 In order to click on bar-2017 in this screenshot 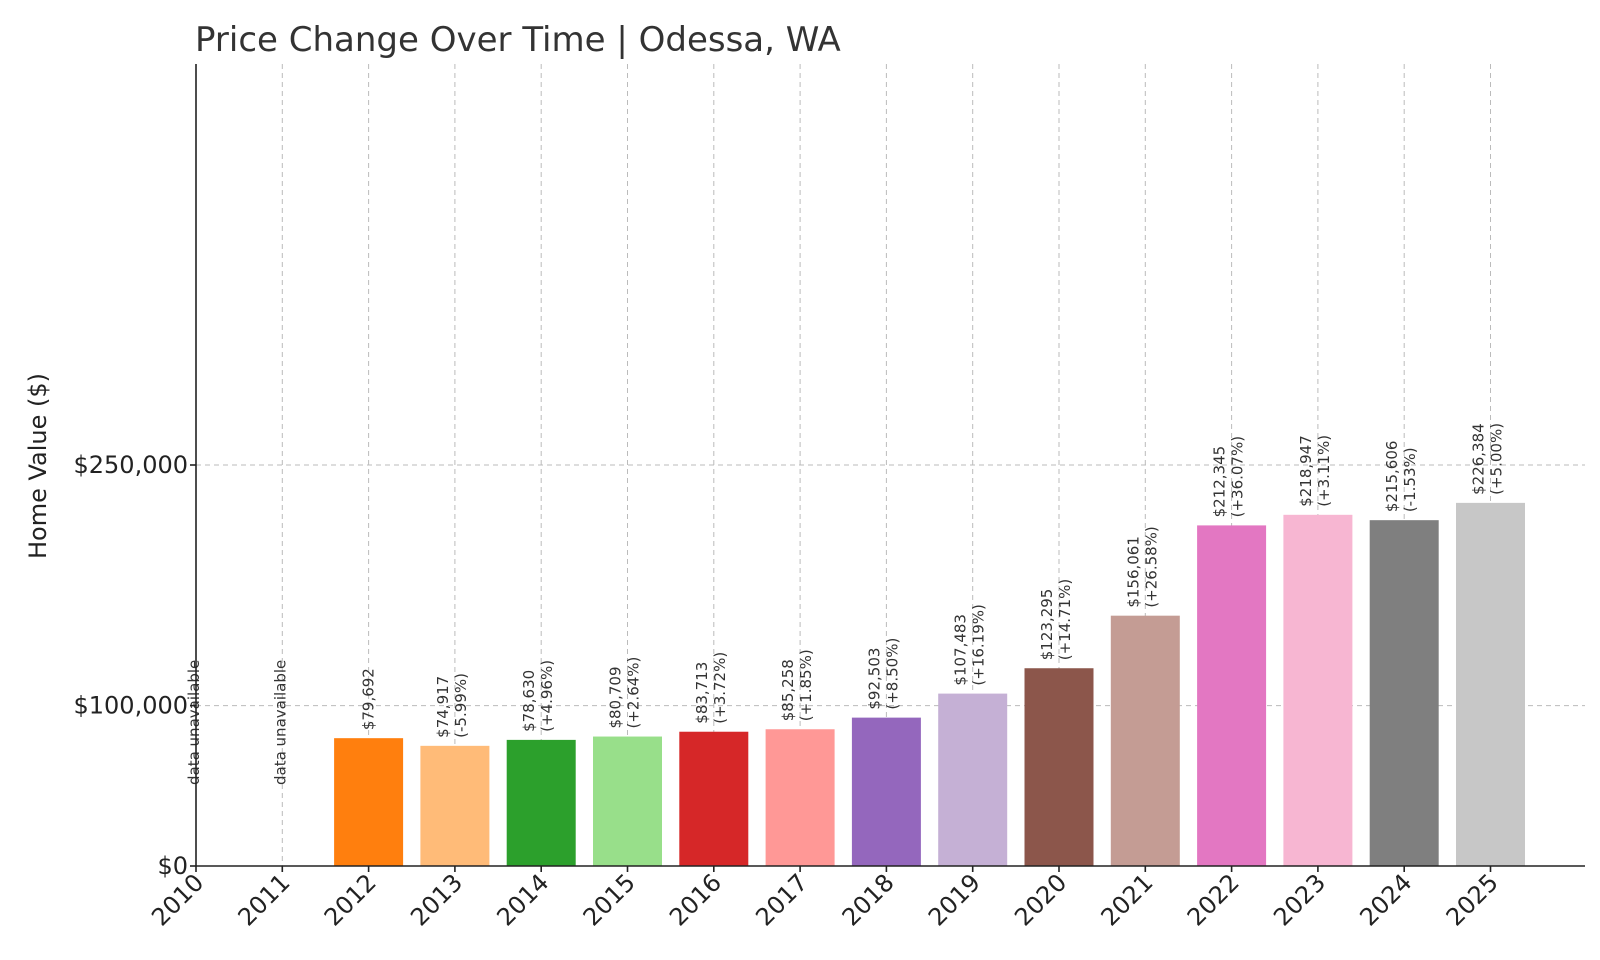, I will do `click(800, 797)`.